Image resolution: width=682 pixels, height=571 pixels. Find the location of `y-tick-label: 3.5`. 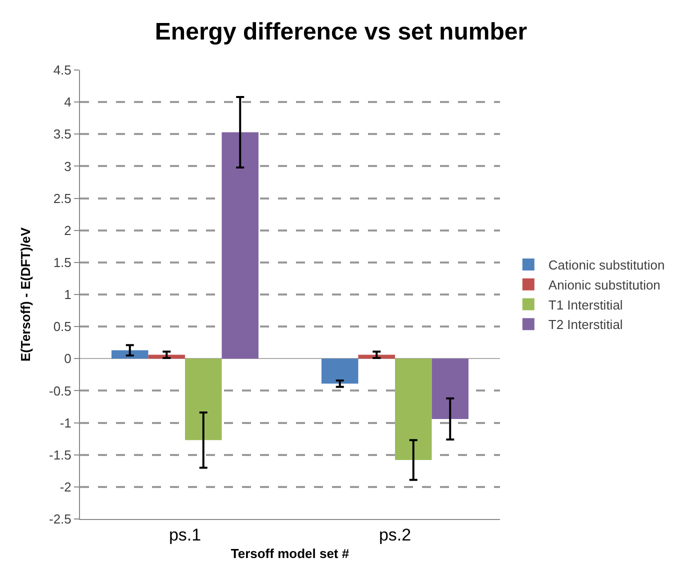

y-tick-label: 3.5 is located at coordinates (62, 134).